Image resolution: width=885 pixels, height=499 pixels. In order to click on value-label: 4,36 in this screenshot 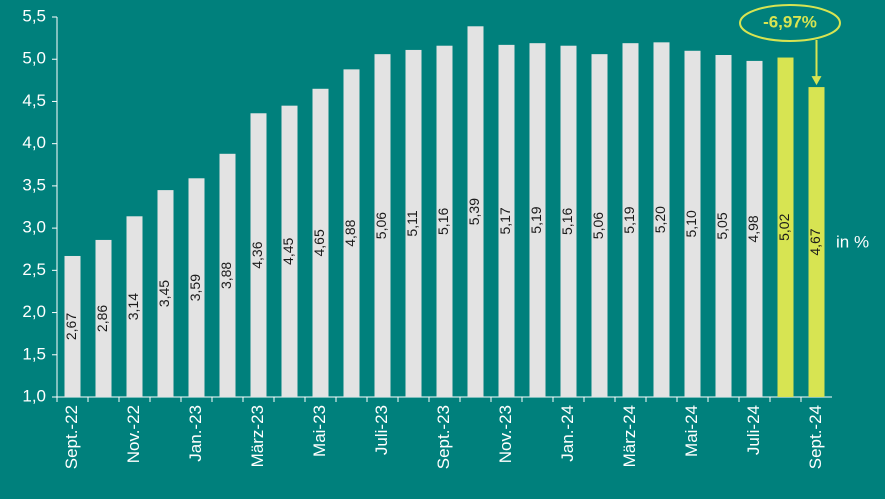, I will do `click(257, 254)`.